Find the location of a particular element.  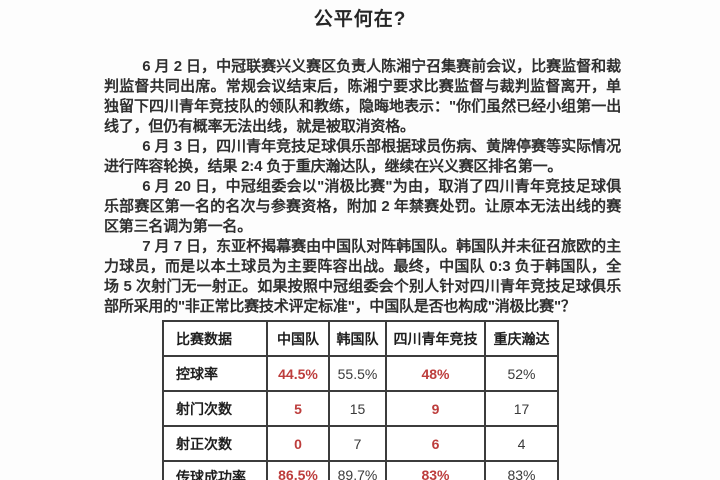

page-title: 公平何在? is located at coordinates (360, 19).